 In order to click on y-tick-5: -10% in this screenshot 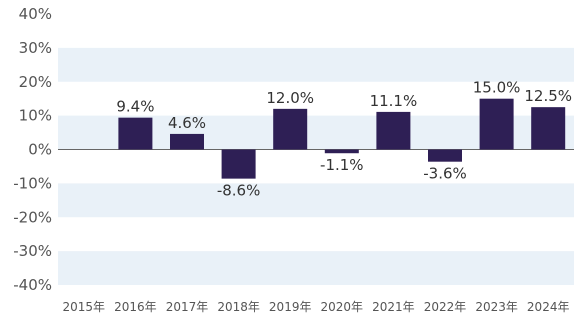, I will do `click(32, 183)`.